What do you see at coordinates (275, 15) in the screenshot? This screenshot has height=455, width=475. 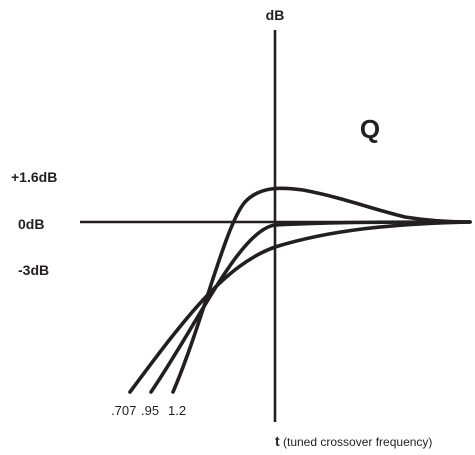 I see `y-axis-label: dB` at bounding box center [275, 15].